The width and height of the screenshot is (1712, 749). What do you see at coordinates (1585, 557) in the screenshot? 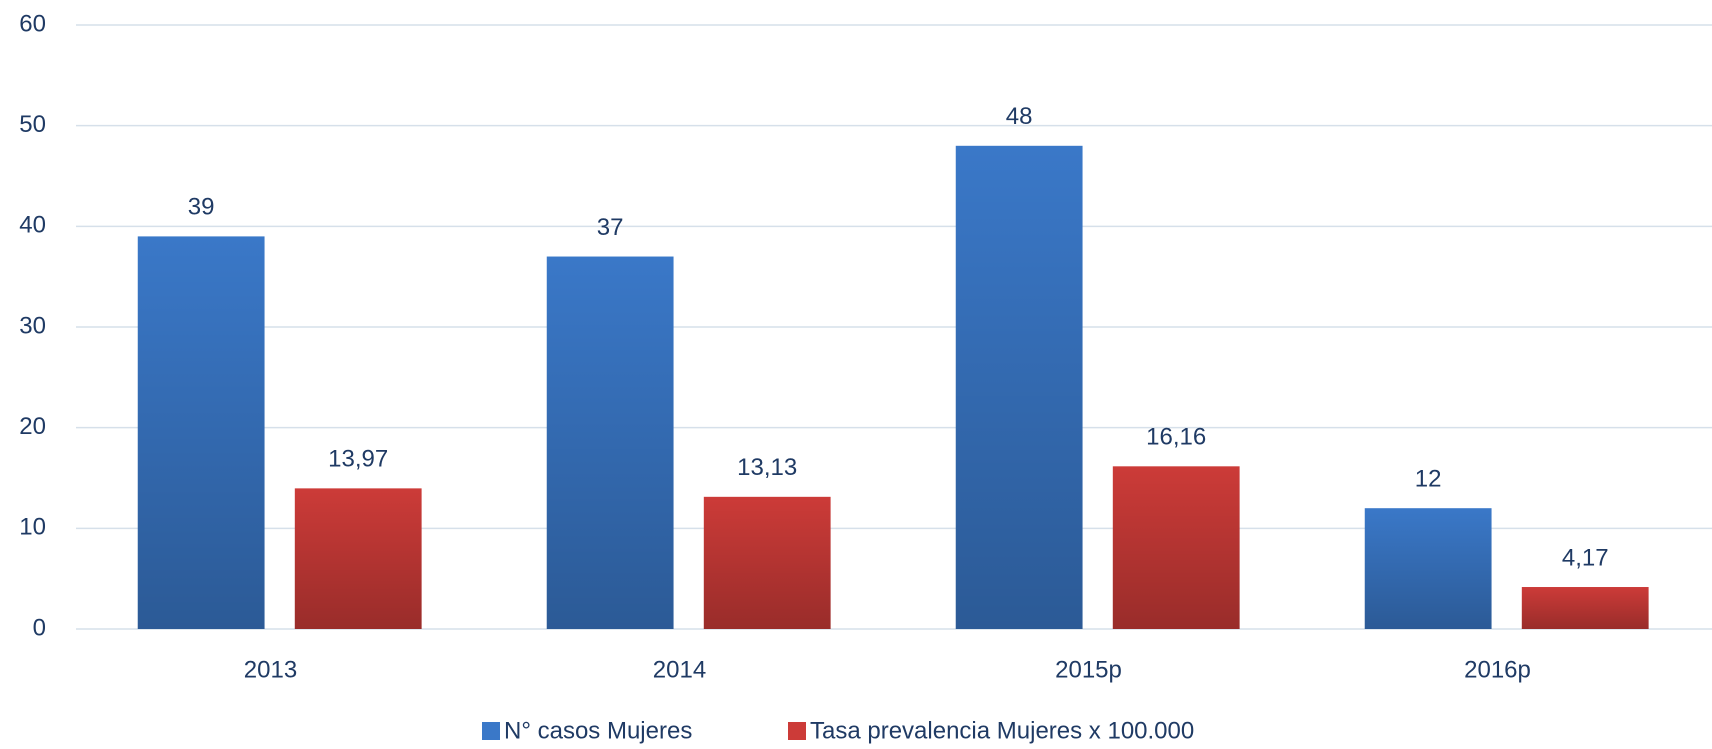
I see `data-label: 4,17` at bounding box center [1585, 557].